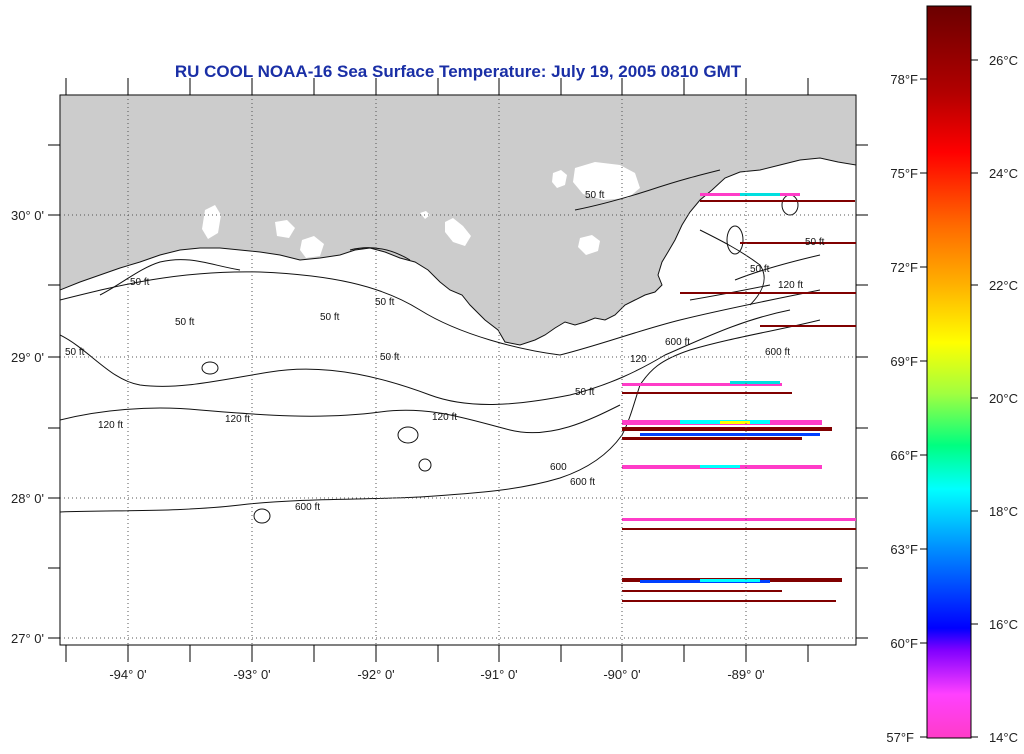  I want to click on scale-label-c: 22°C, so click(1003, 285).